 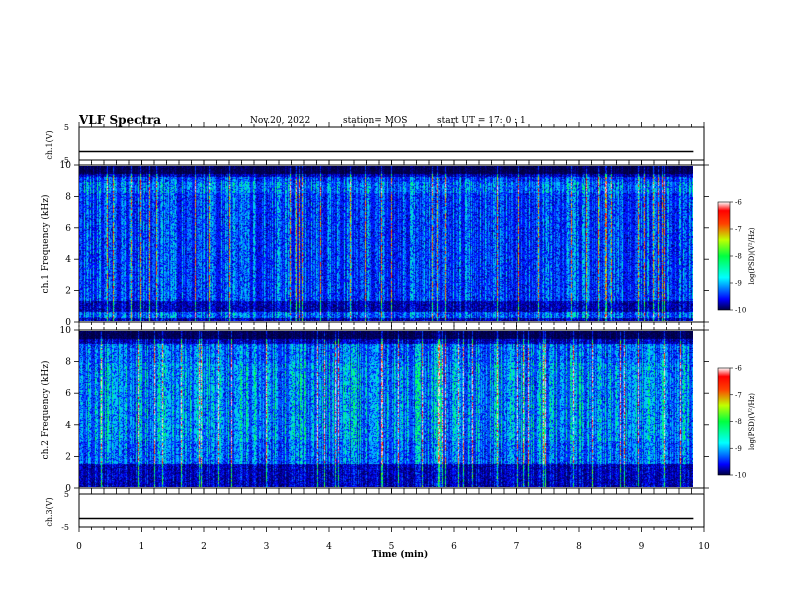 What do you see at coordinates (49, 511) in the screenshot?
I see `ch3-voltage-axis-label: ch.3(V)` at bounding box center [49, 511].